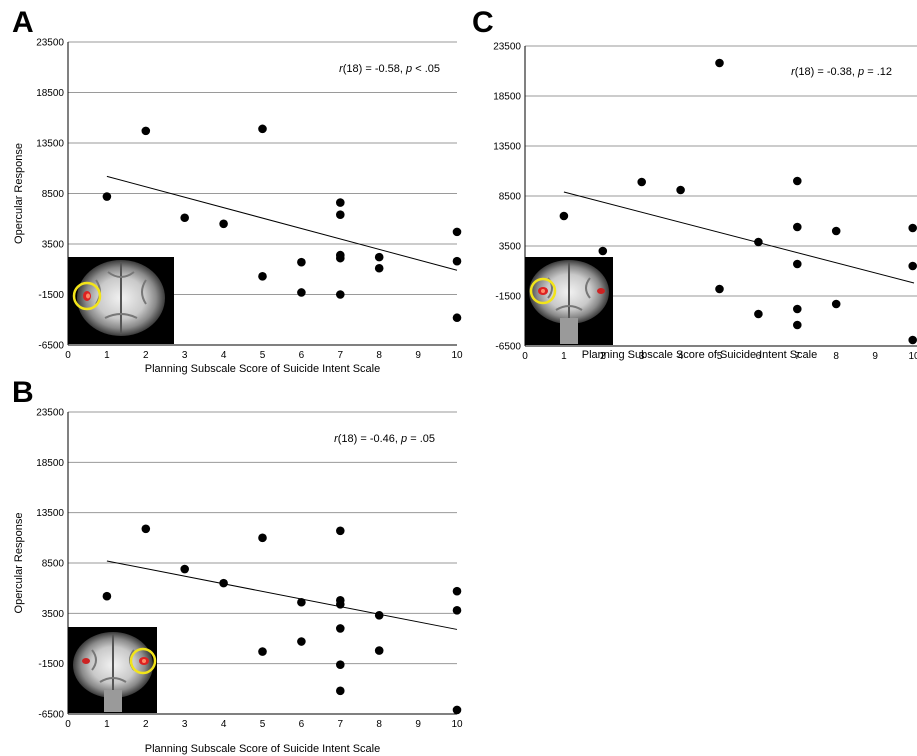 This screenshot has width=917, height=756. I want to click on correlation-annotation: r(18) = -0.58, p < .05, so click(389, 69).